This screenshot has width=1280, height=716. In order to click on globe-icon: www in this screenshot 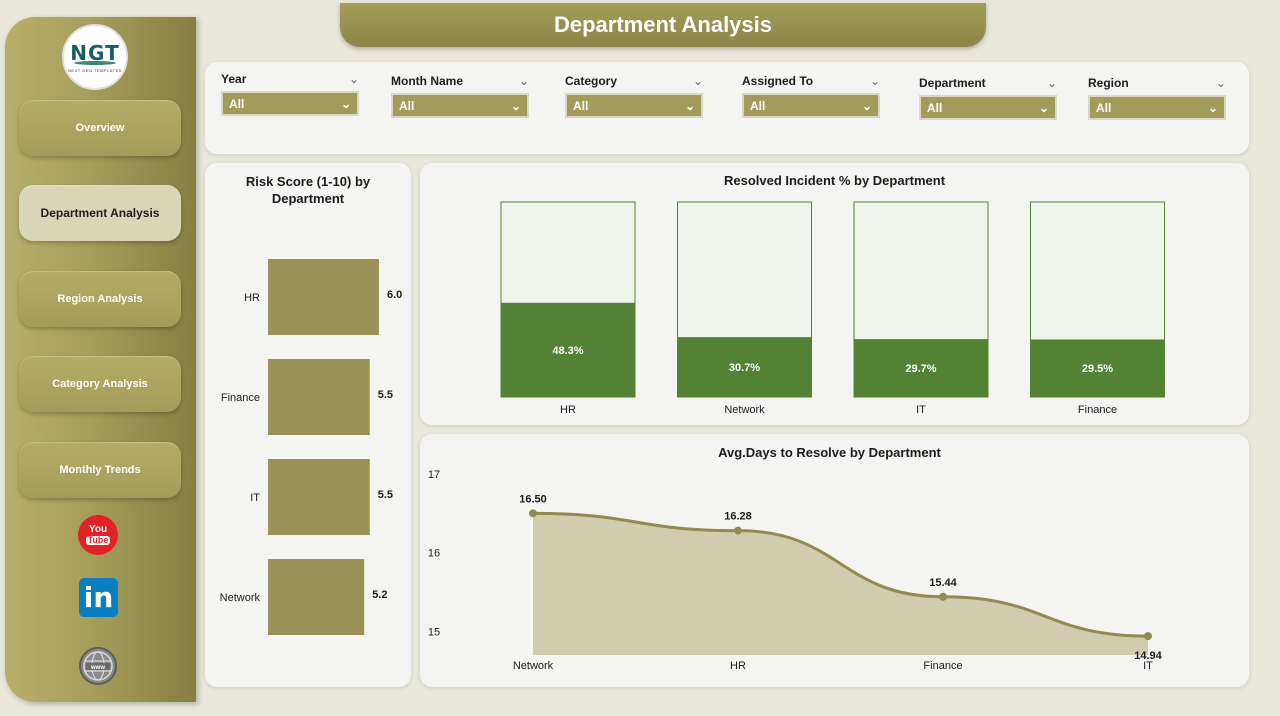, I will do `click(98, 666)`.